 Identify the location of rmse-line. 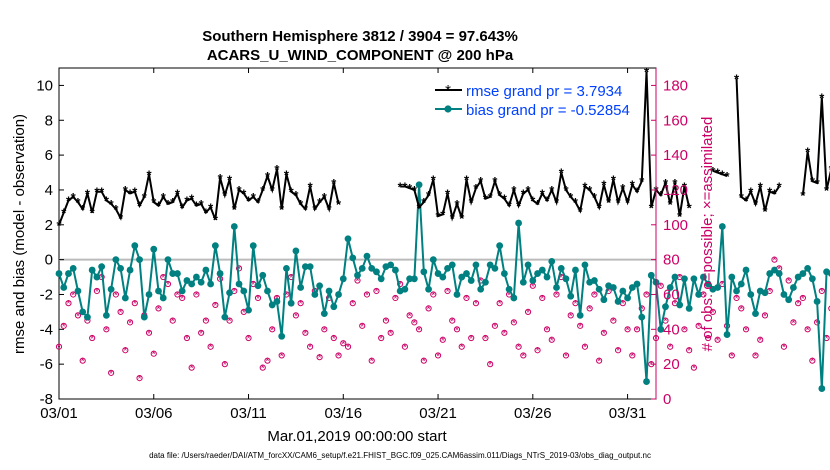
(720, 173).